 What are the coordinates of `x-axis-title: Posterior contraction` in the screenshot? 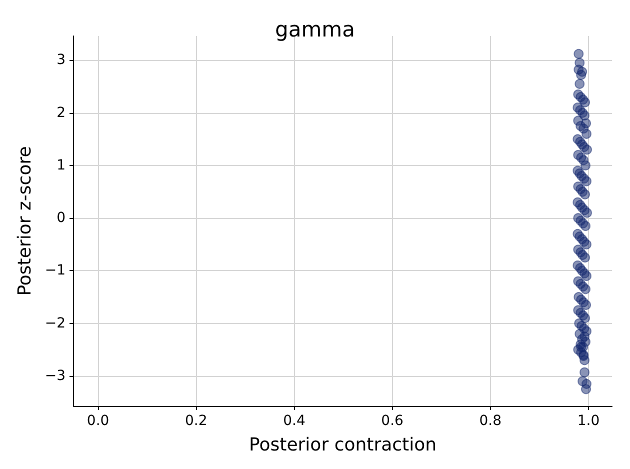 It's located at (342, 445).